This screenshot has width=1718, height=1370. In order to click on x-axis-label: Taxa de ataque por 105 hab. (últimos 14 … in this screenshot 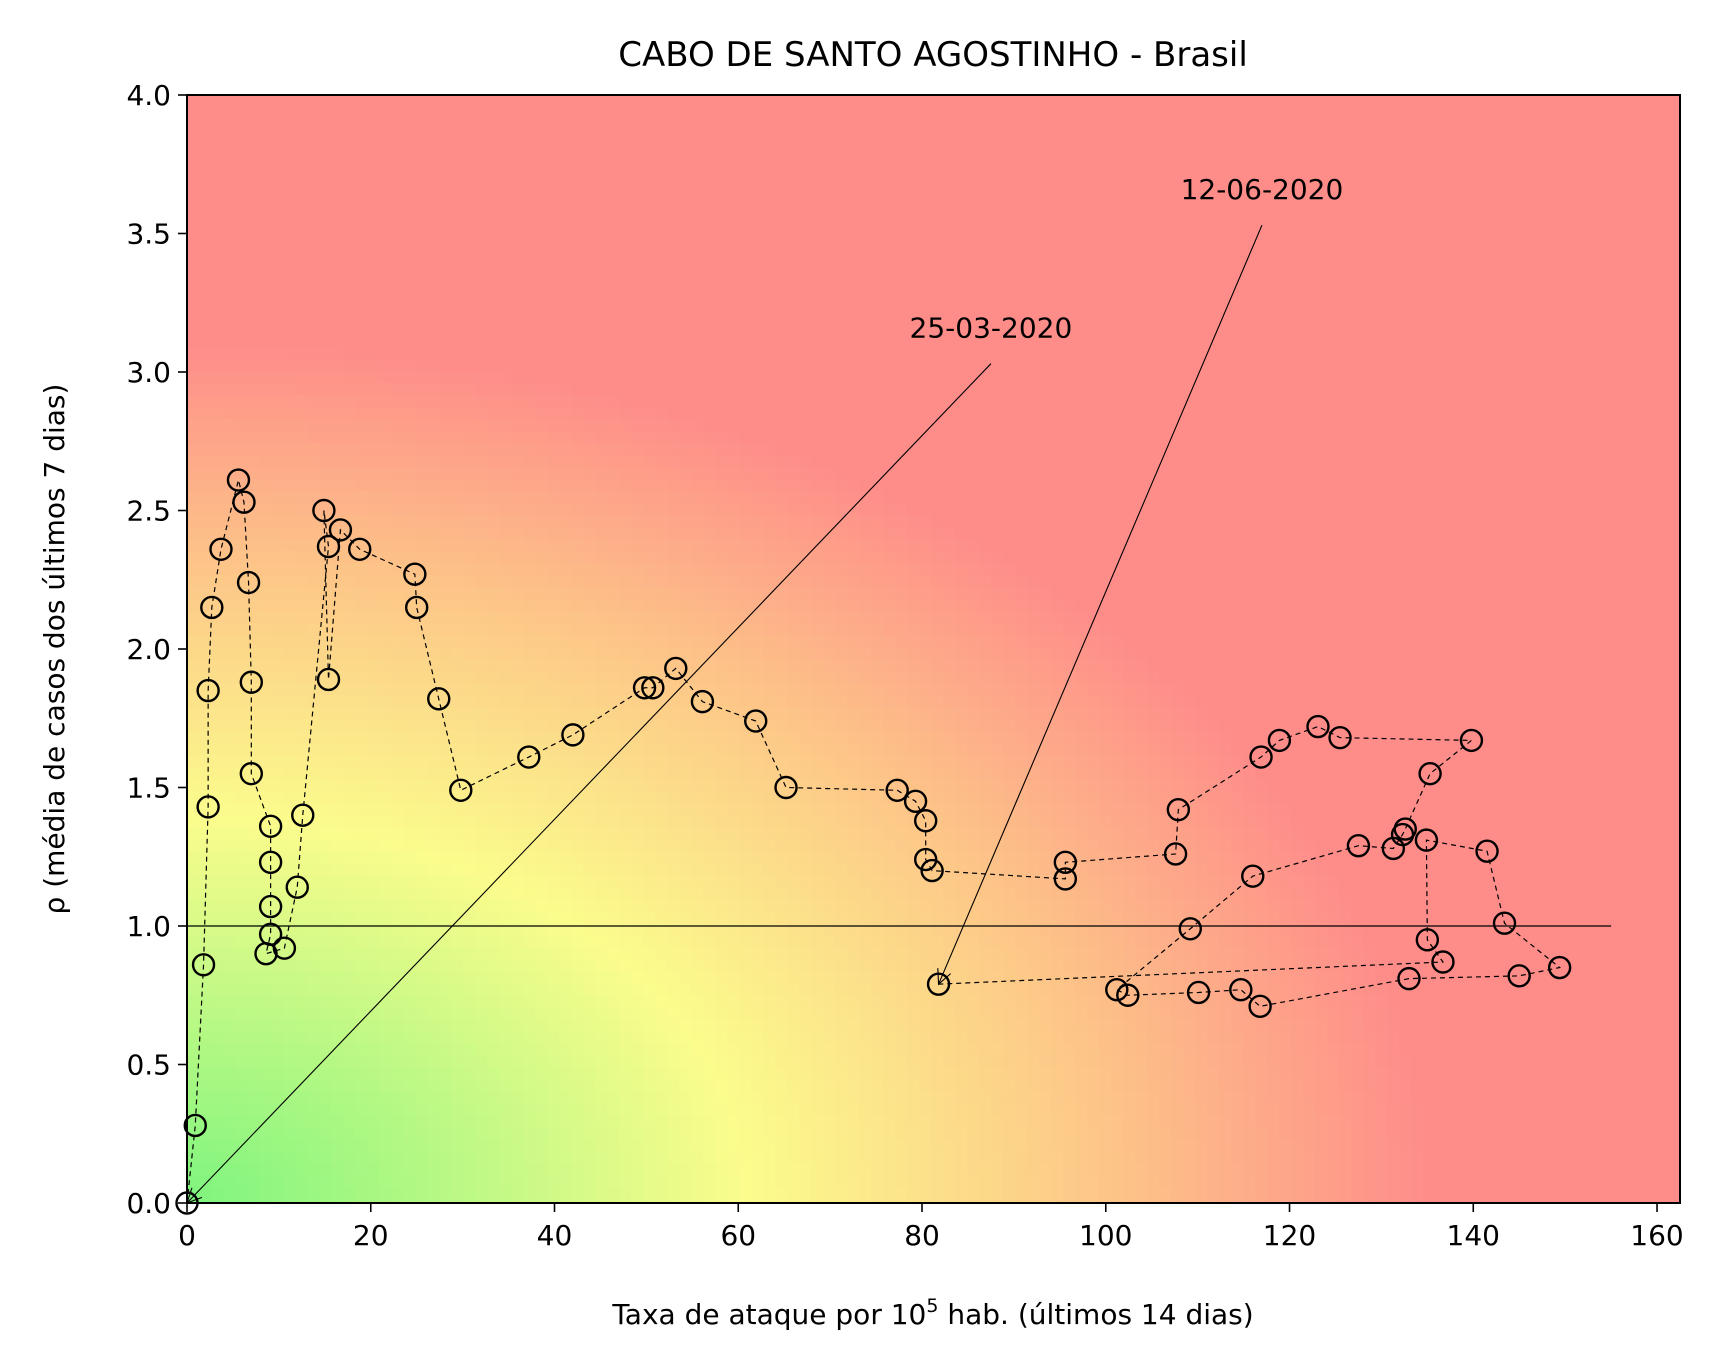, I will do `click(932, 1313)`.